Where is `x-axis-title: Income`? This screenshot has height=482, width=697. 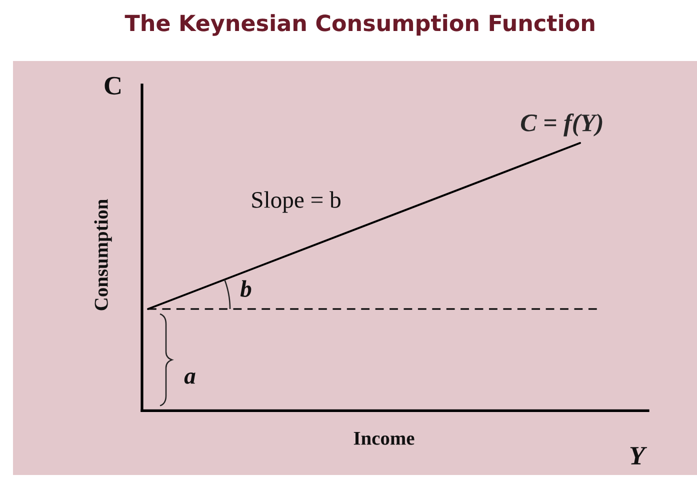 x-axis-title: Income is located at coordinates (384, 438).